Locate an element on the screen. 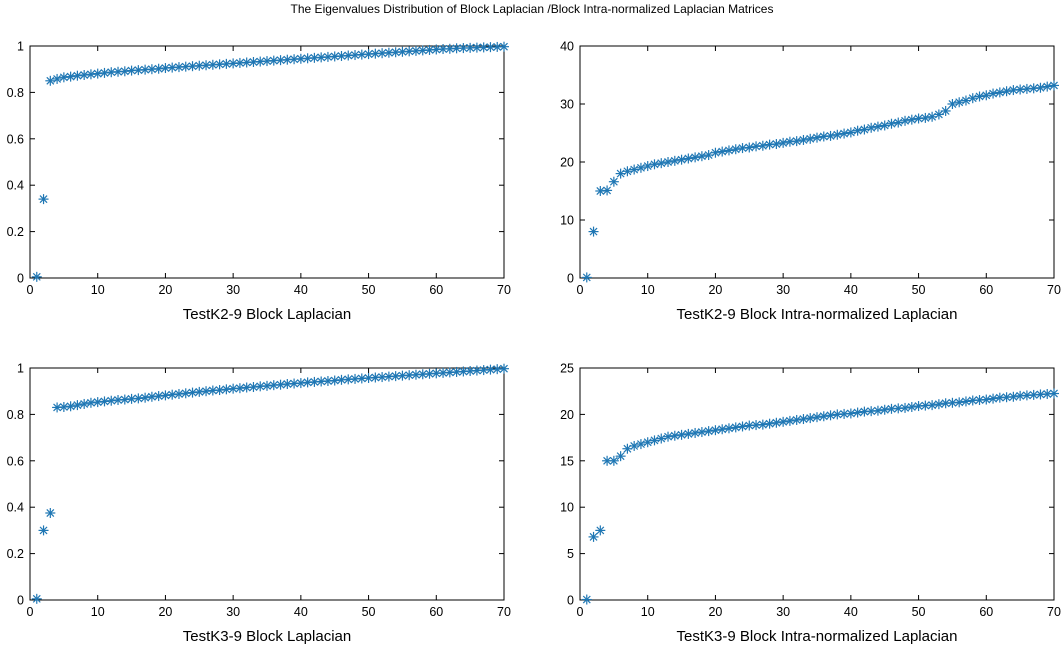 This screenshot has height=649, width=1064. x-tick-label: 40 is located at coordinates (851, 290).